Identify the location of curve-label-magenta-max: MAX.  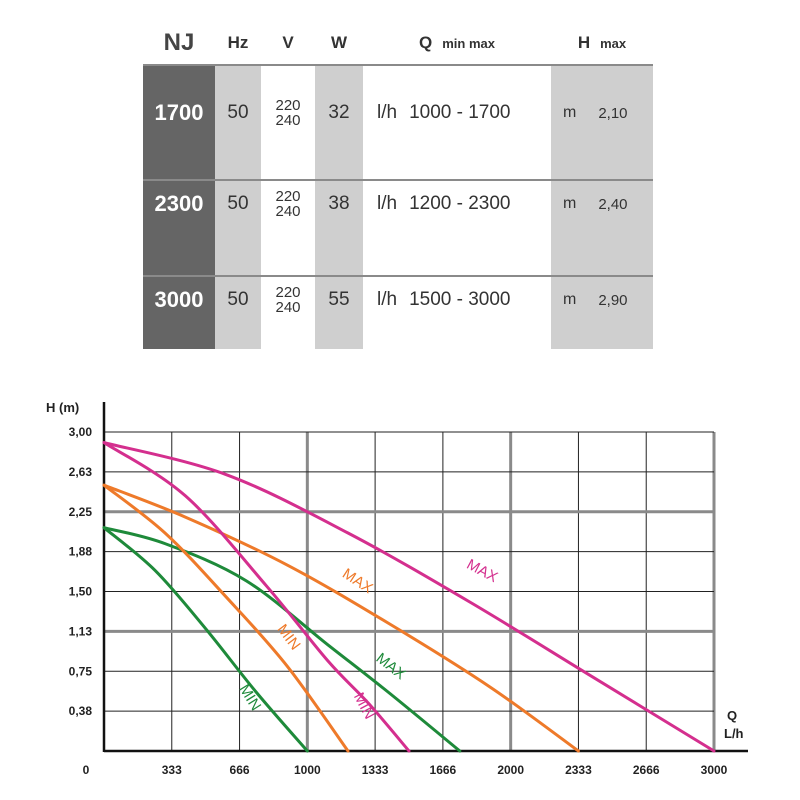
(482, 571).